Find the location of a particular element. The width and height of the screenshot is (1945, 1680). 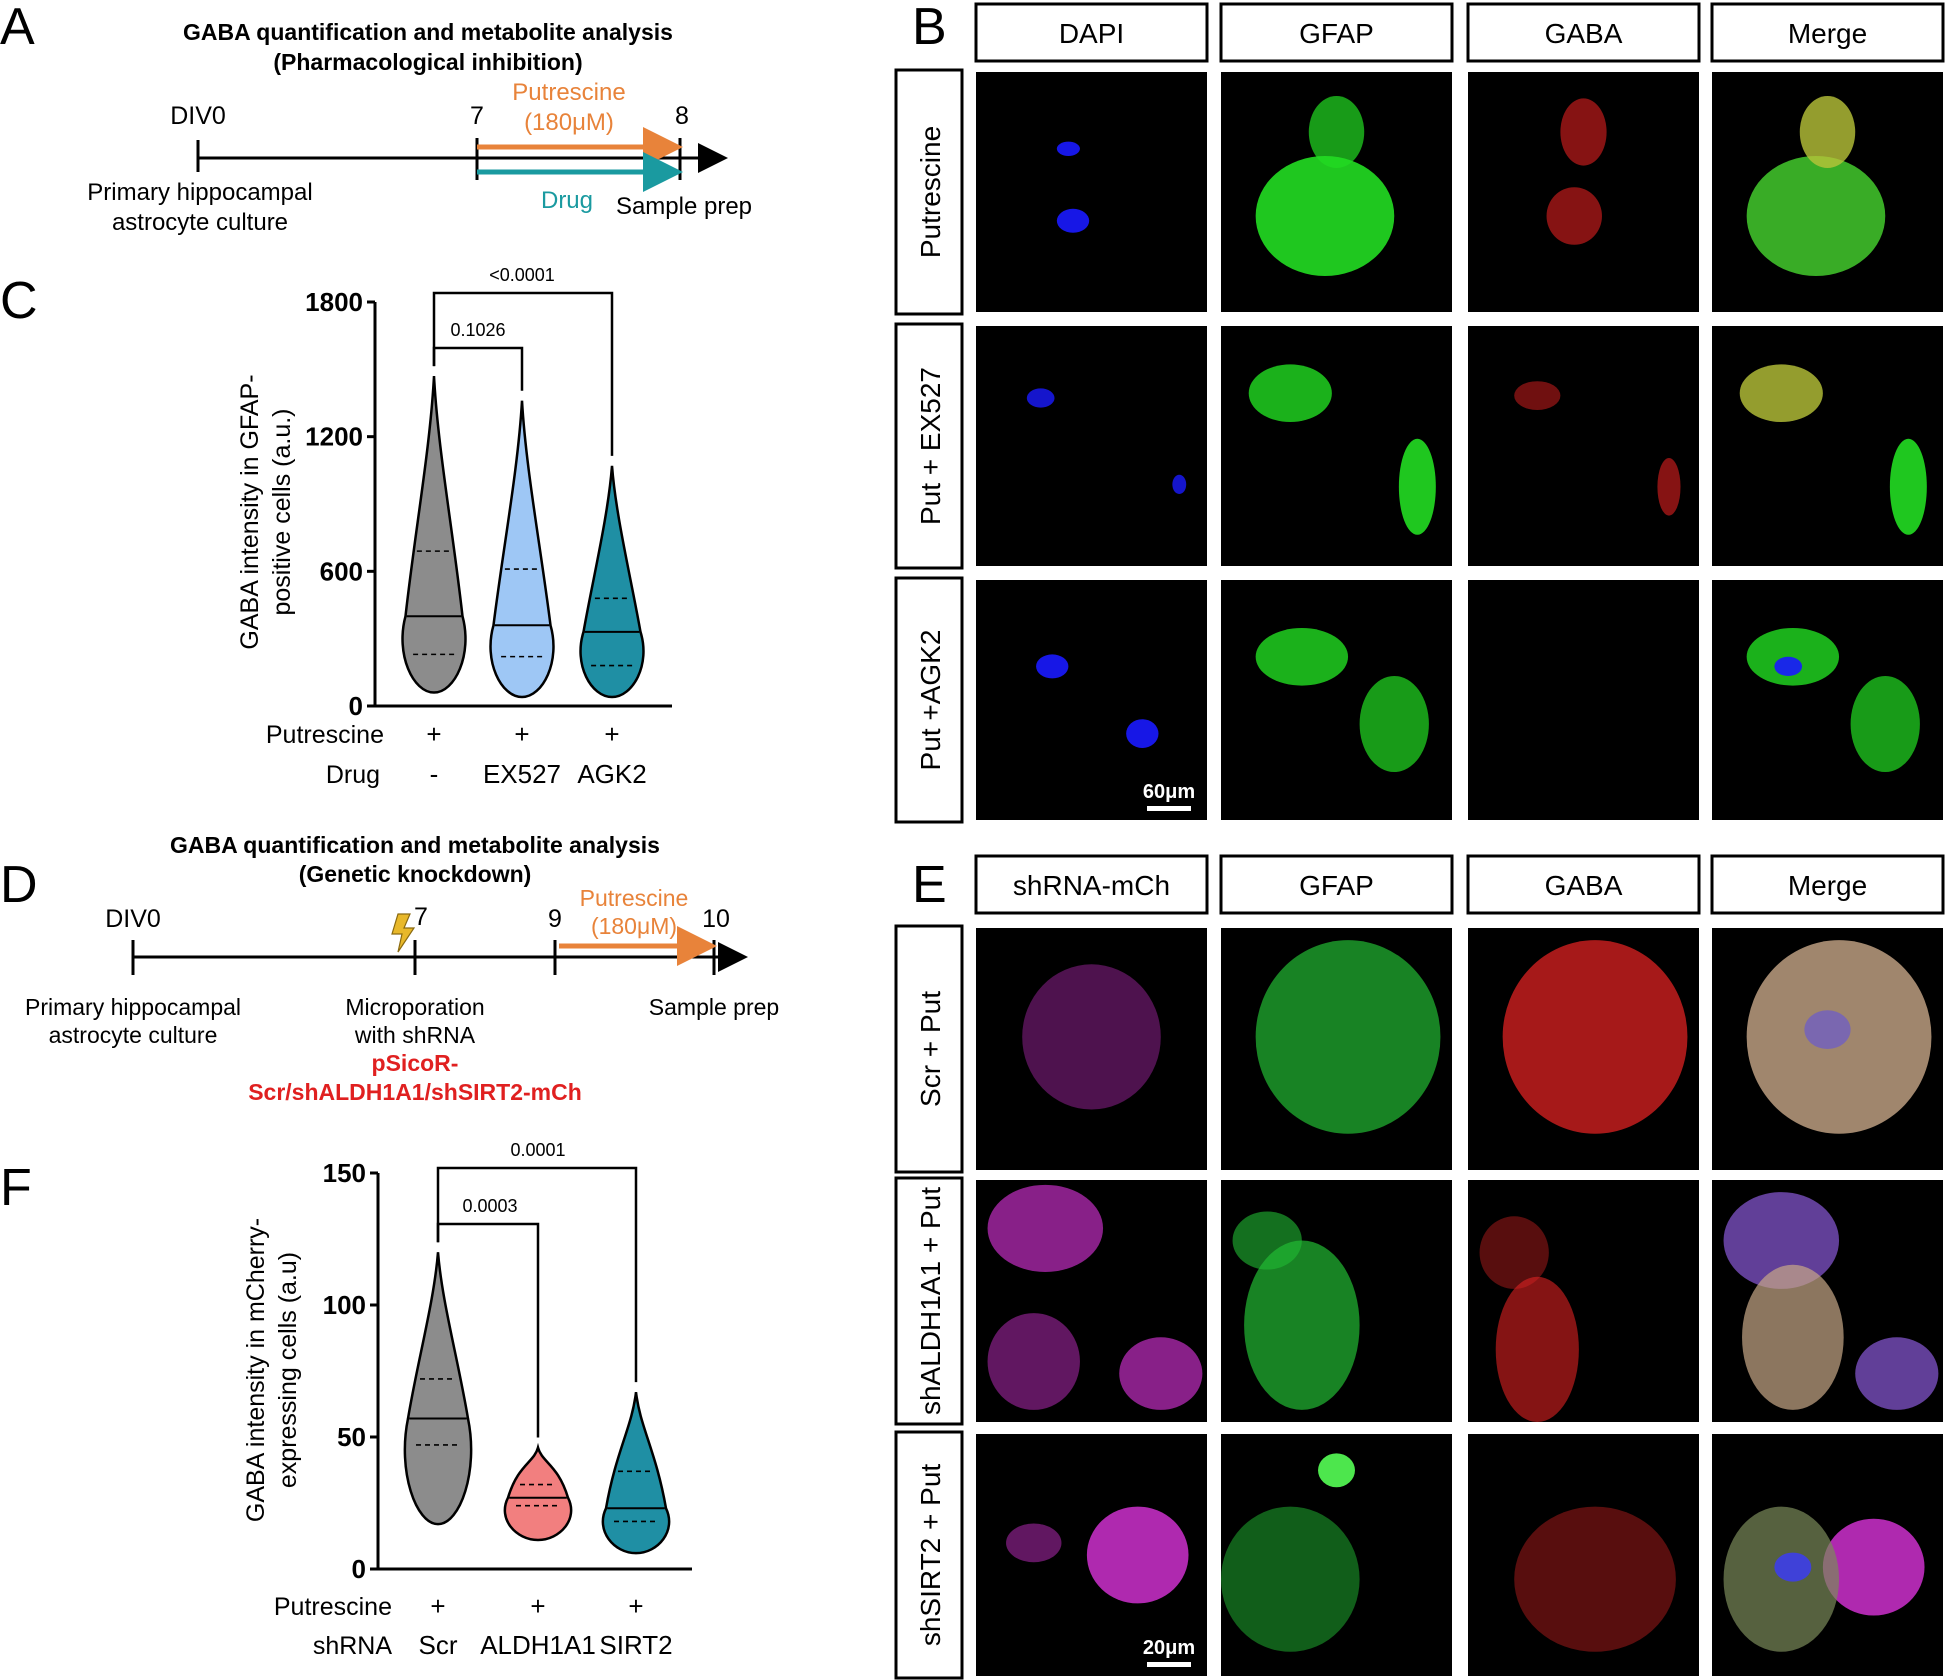

panel-a-div0-label: DIV0 is located at coordinates (198, 116).